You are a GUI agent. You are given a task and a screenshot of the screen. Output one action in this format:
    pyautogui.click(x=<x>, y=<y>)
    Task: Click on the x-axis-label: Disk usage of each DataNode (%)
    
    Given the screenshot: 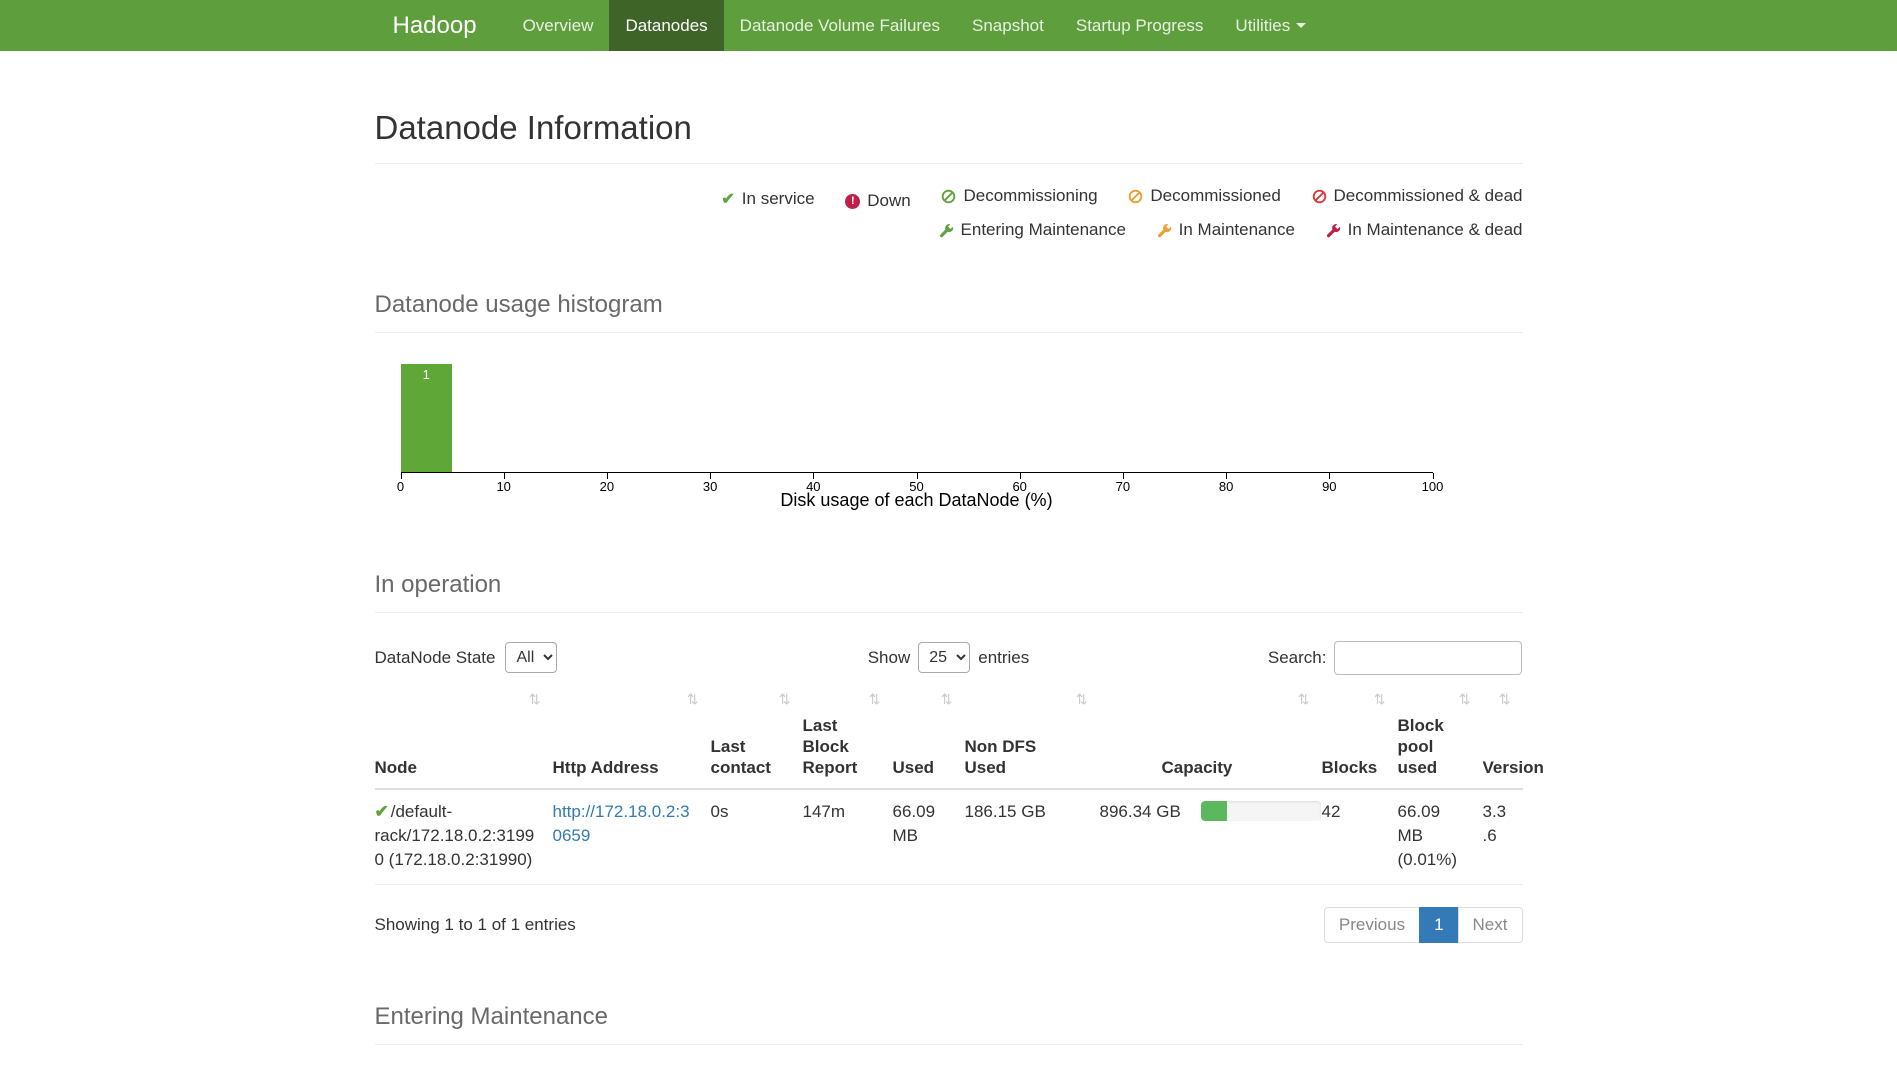 What is the action you would take?
    pyautogui.click(x=916, y=499)
    